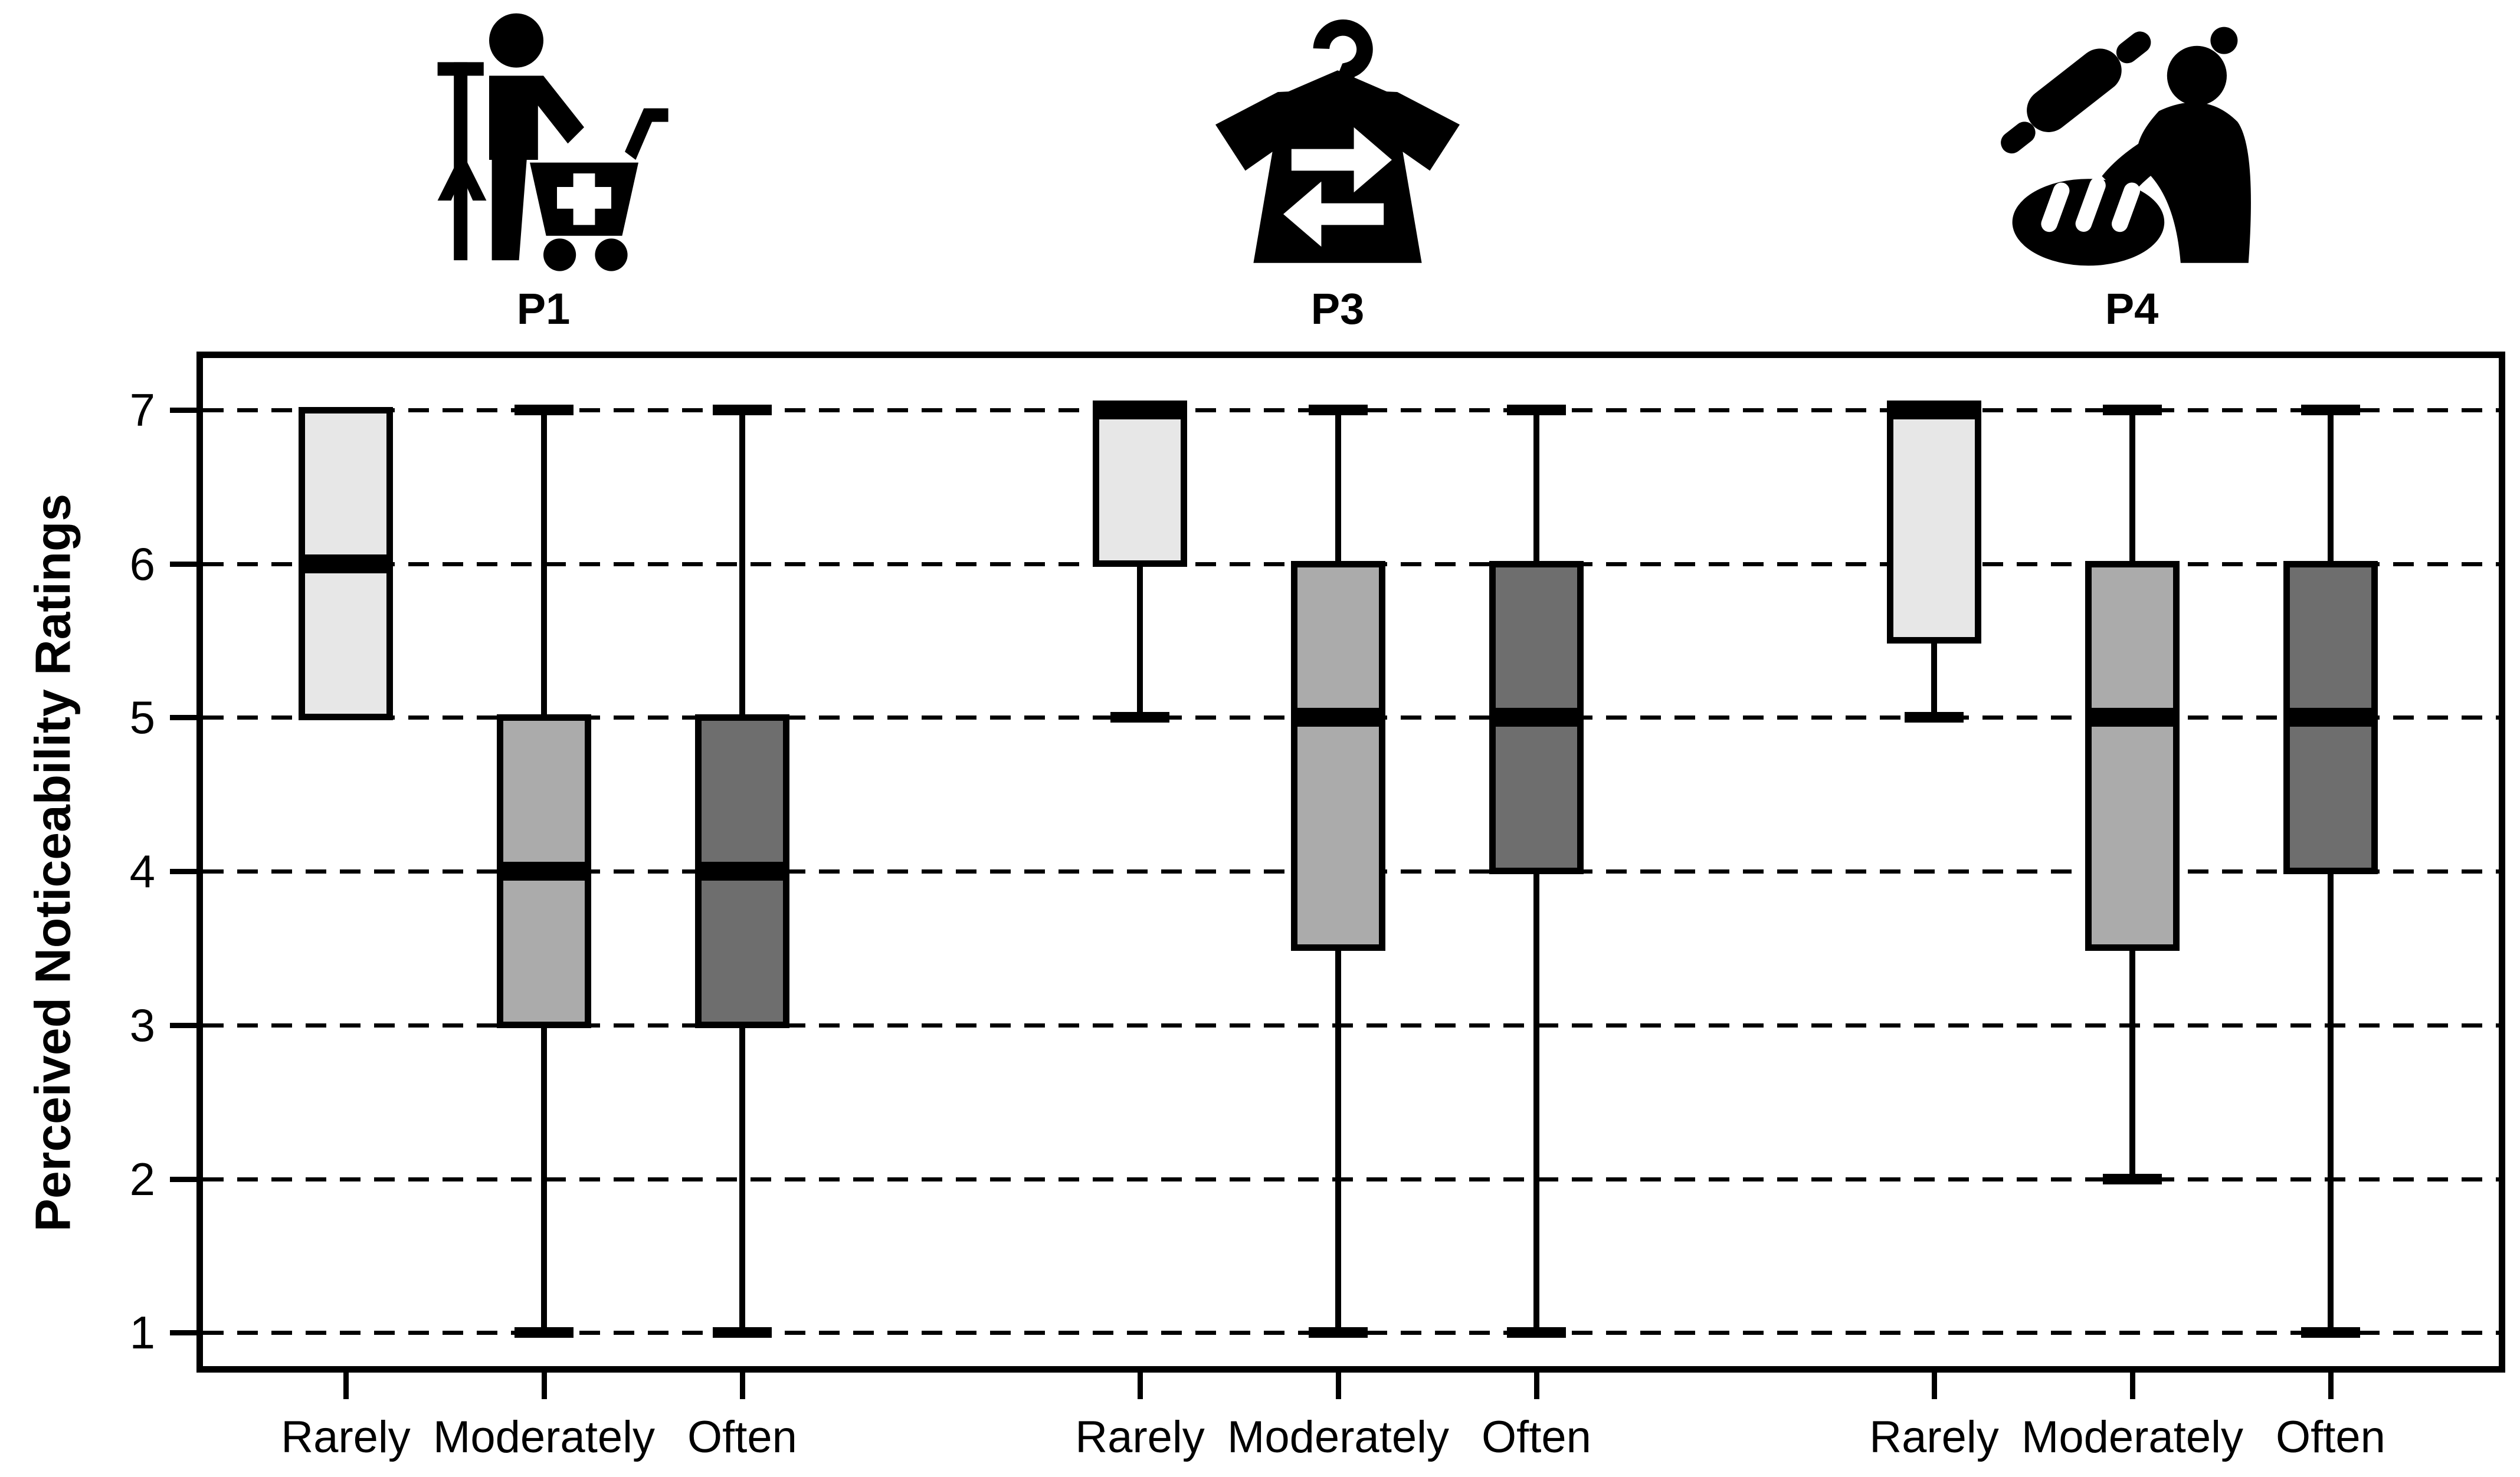 Image resolution: width=2520 pixels, height=1477 pixels. What do you see at coordinates (1338, 717) in the screenshot?
I see `median-P3-Moderately` at bounding box center [1338, 717].